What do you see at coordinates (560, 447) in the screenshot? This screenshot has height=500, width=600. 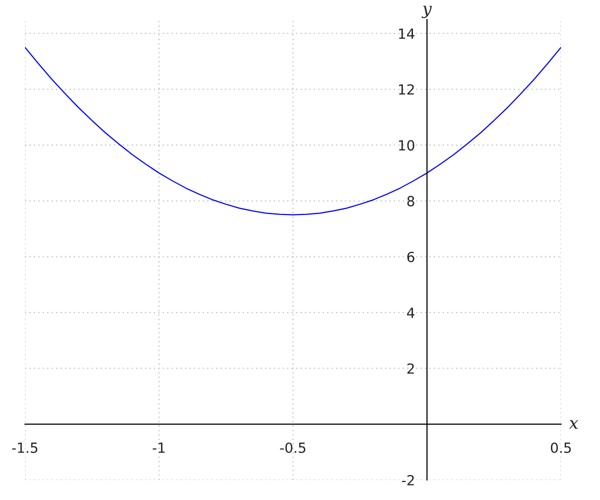 I see `x-tick-label: 0.5` at bounding box center [560, 447].